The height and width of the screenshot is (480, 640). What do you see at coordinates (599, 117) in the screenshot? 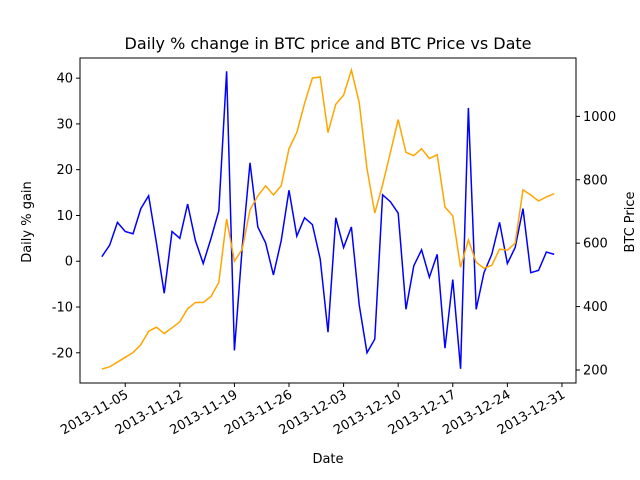
I see `y2-tick-label: 1000` at bounding box center [599, 117].